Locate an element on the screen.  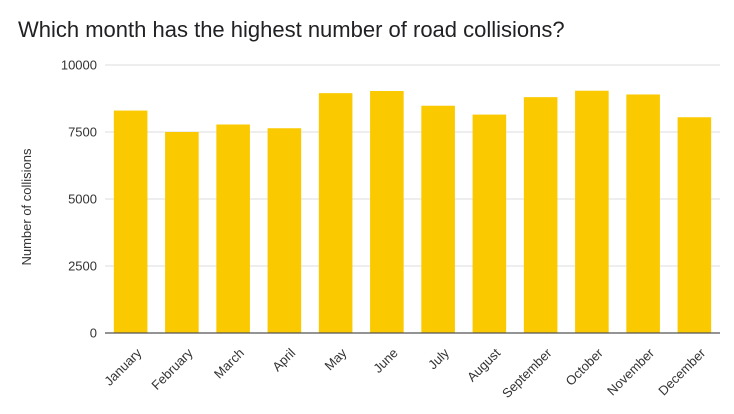
bar-december is located at coordinates (694, 225).